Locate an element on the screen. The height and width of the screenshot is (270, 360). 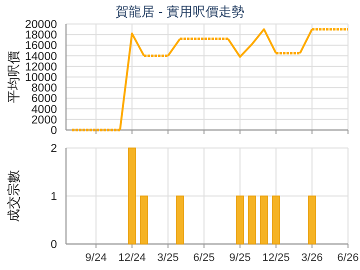
y-tick-label: 8000 is located at coordinates (44, 88).